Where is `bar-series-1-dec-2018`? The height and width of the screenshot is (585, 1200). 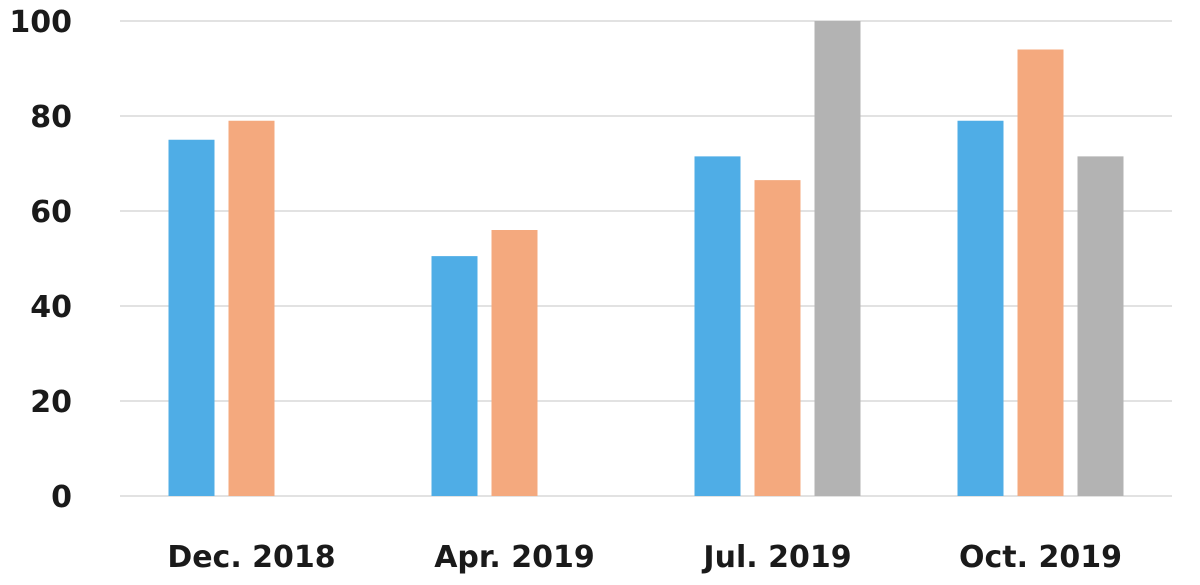
bar-series-1-dec-2018 is located at coordinates (191, 317).